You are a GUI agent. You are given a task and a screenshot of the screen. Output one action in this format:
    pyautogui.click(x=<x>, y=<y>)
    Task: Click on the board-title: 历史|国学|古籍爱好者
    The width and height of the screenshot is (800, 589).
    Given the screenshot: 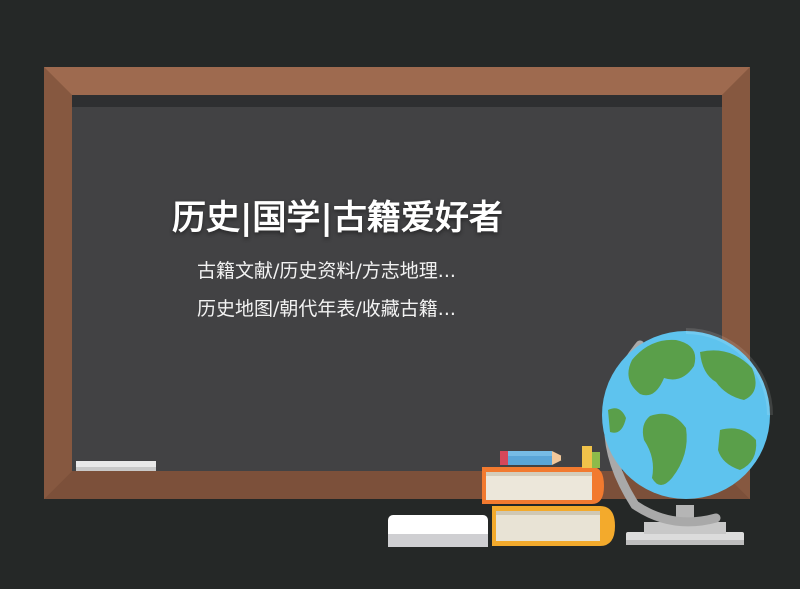 What is the action you would take?
    pyautogui.click(x=337, y=218)
    